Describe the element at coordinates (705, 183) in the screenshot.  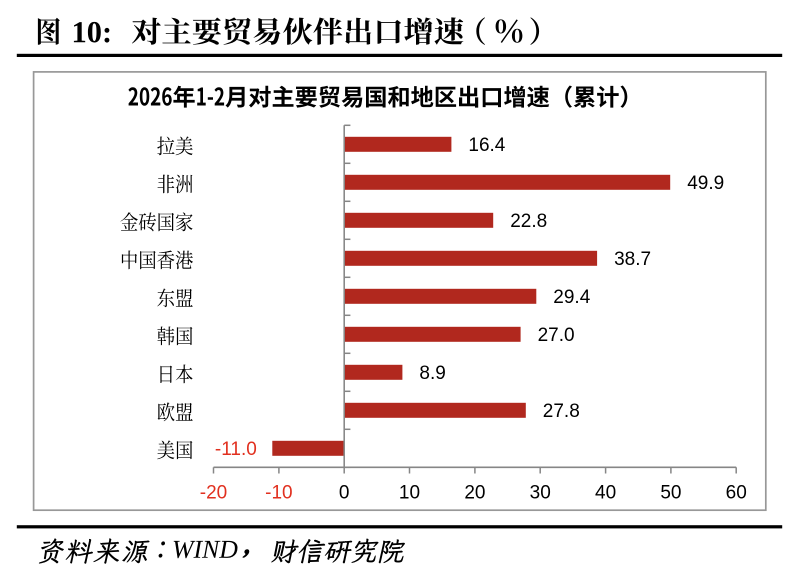
I see `svg-text: 49.9` at that location.